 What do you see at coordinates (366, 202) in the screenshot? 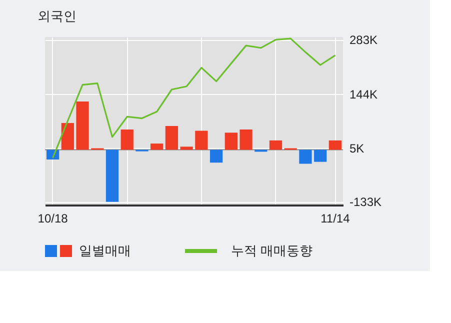
I see `y-tick-label: -133K` at bounding box center [366, 202].